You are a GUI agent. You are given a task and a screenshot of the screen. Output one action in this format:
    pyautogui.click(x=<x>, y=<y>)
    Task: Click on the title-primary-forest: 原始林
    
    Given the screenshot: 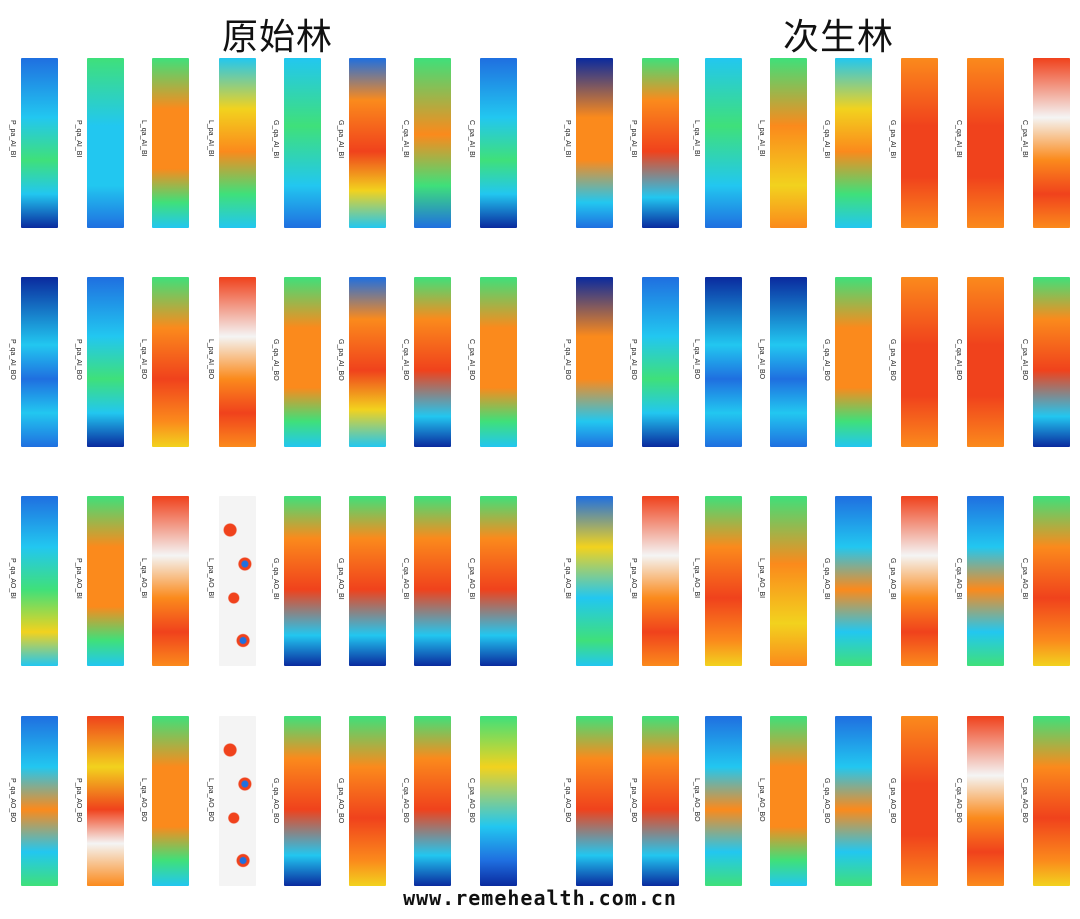 What is the action you would take?
    pyautogui.click(x=278, y=37)
    